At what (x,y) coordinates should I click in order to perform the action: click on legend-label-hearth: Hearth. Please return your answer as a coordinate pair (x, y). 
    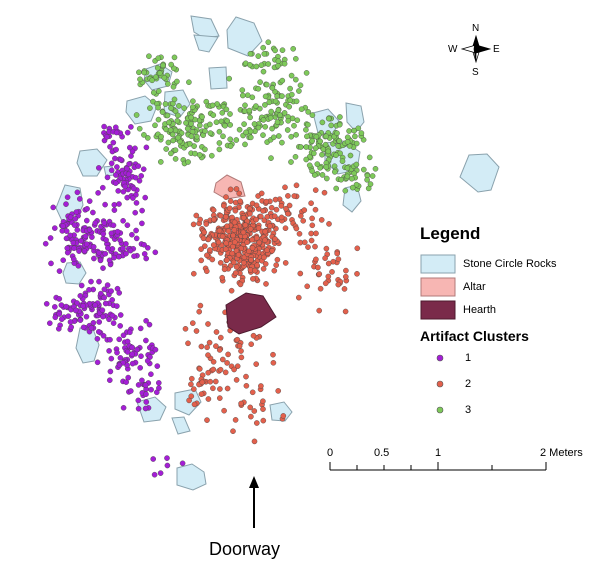
    Looking at the image, I should click on (480, 310).